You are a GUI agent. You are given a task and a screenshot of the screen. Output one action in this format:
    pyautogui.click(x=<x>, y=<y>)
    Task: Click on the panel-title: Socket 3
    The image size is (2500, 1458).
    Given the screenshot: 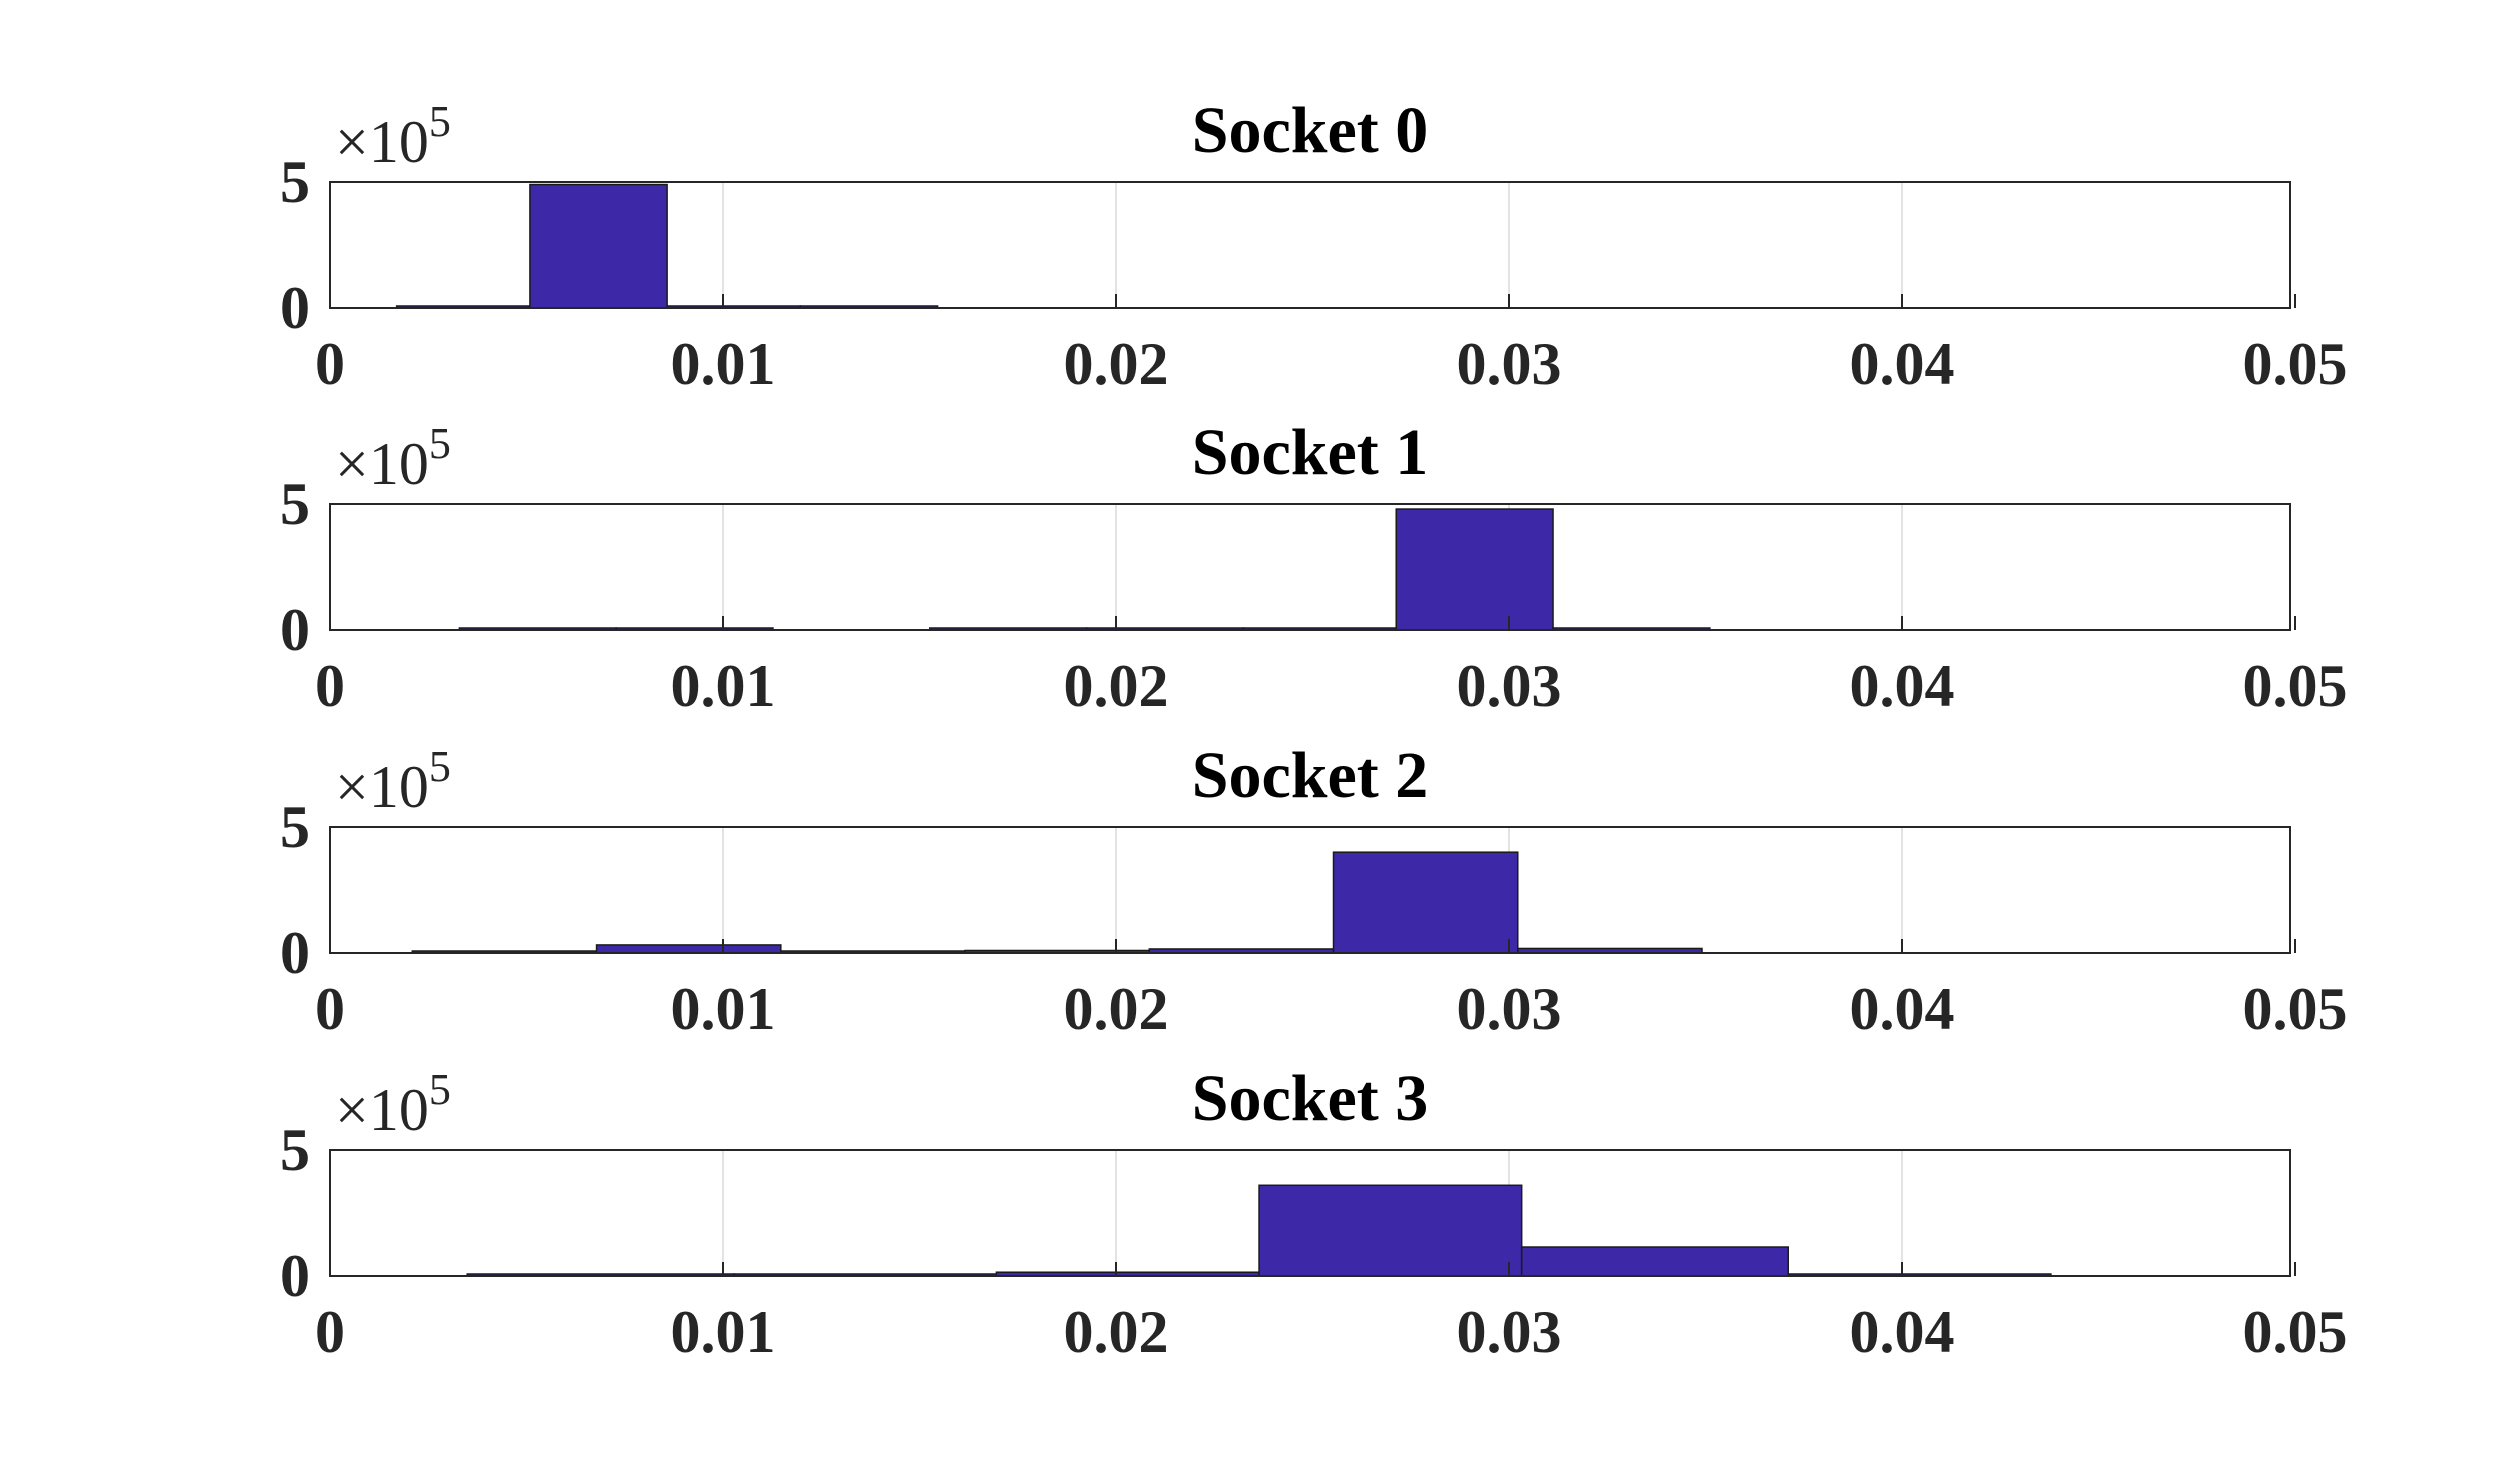 What is the action you would take?
    pyautogui.click(x=1310, y=1098)
    